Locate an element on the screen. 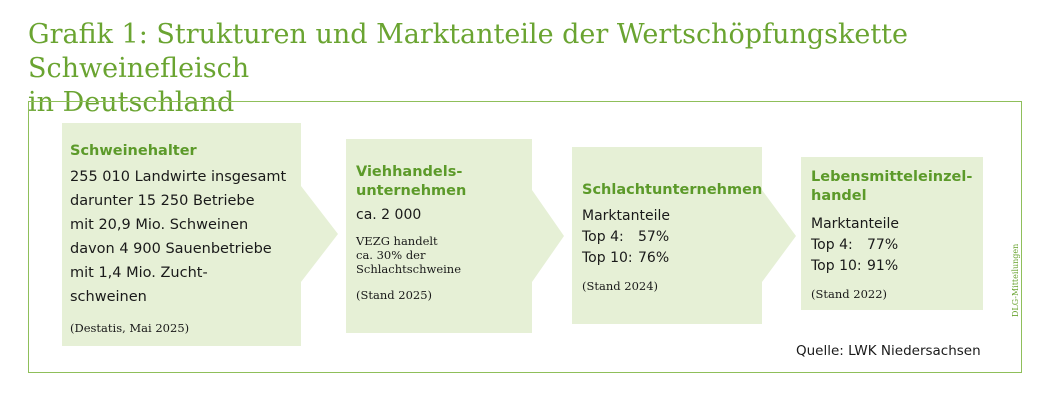 The height and width of the screenshot is (403, 1055). box-1-shape is located at coordinates (200, 234).